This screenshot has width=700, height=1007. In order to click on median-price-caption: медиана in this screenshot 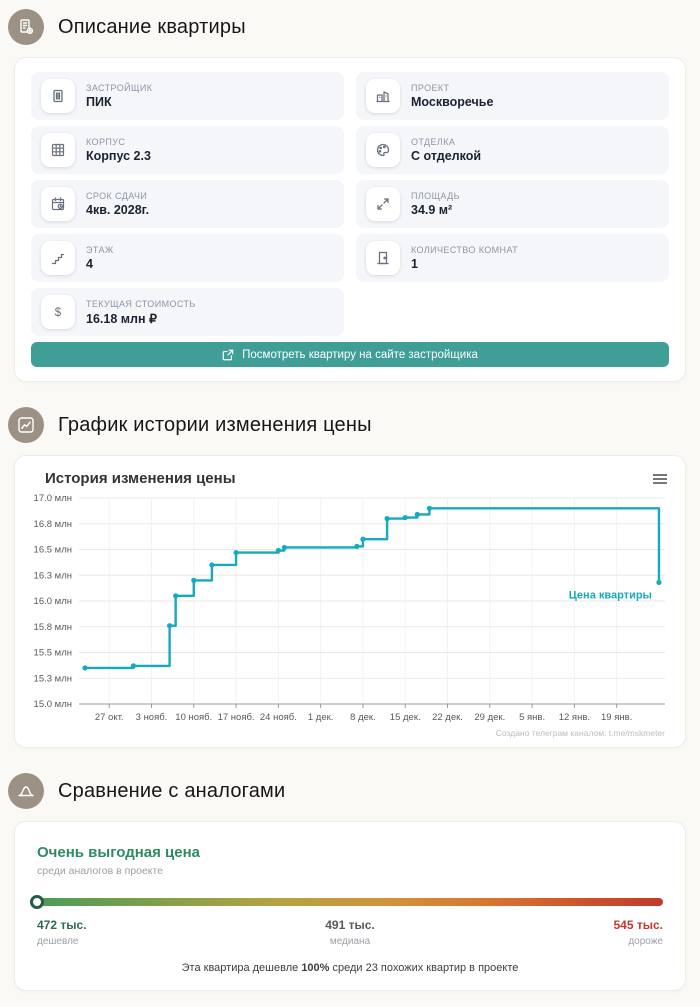, I will do `click(350, 941)`.